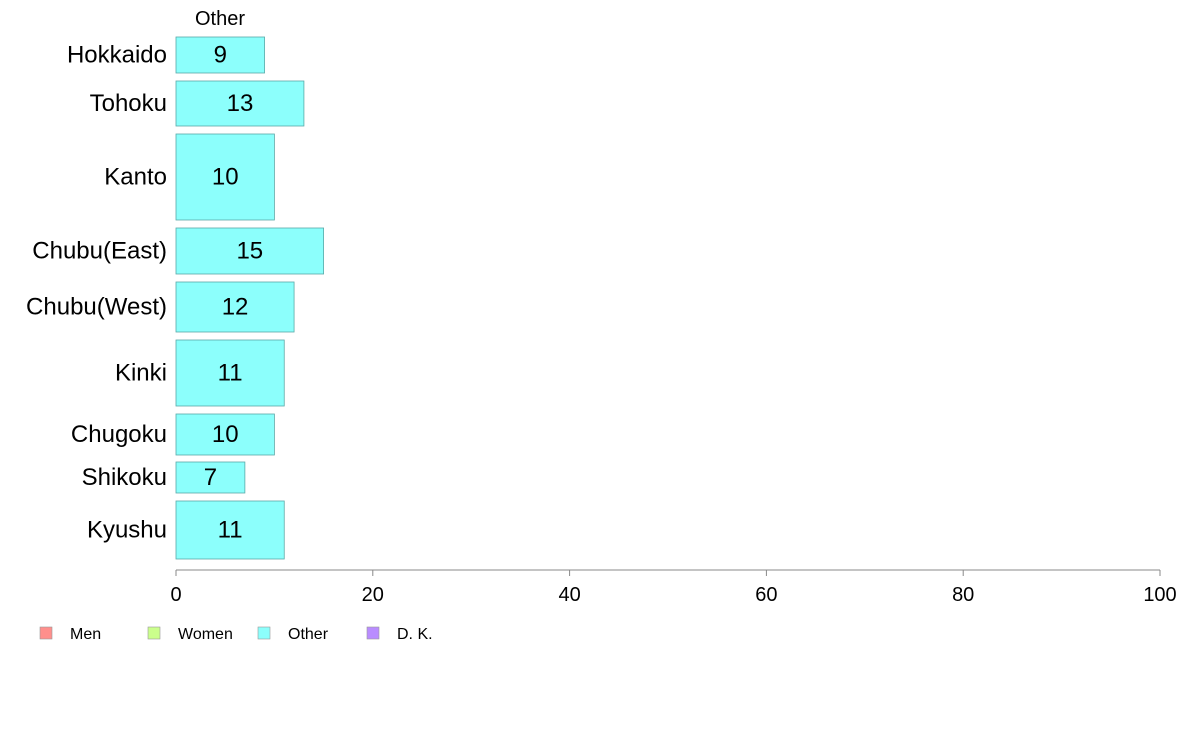 The image size is (1188, 736). I want to click on legend: Men Women Other D. K., so click(236, 634).